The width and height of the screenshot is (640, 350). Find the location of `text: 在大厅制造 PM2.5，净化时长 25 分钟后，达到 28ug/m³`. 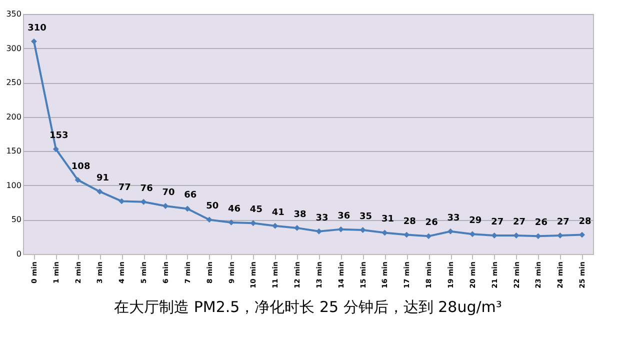

text: 在大厅制造 PM2.5，净化时长 25 分钟后，达到 28ug/m³ is located at coordinates (308, 307).